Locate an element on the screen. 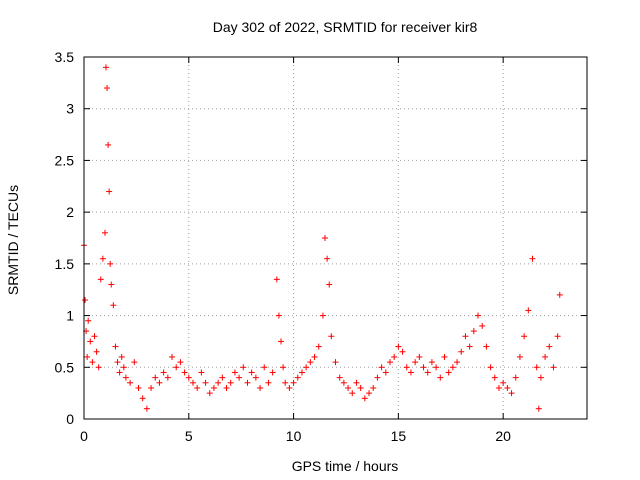 The height and width of the screenshot is (480, 640). y-tick-label: 0.5 is located at coordinates (65, 367).